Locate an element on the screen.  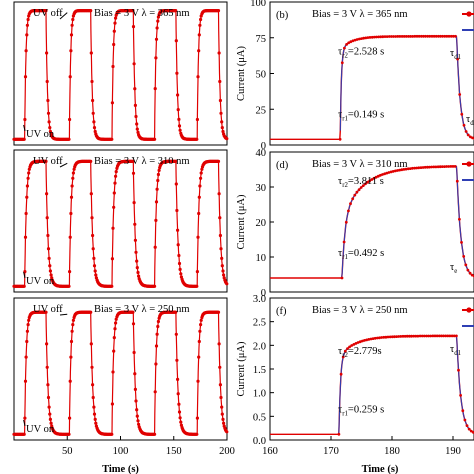
panel-e-uv-off-arrow is located at coordinates (63, 314).